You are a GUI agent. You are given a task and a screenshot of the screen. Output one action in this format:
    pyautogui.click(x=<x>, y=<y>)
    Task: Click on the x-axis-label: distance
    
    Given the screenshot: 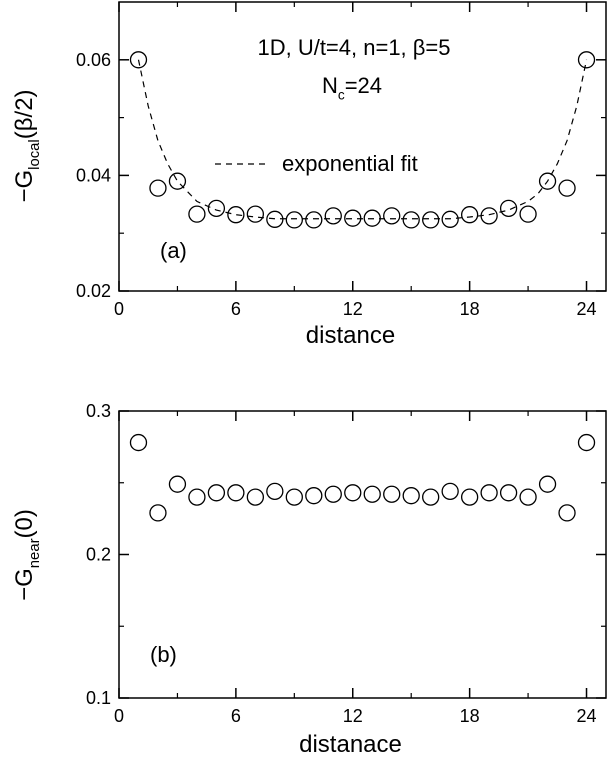 What is the action you would take?
    pyautogui.click(x=350, y=335)
    